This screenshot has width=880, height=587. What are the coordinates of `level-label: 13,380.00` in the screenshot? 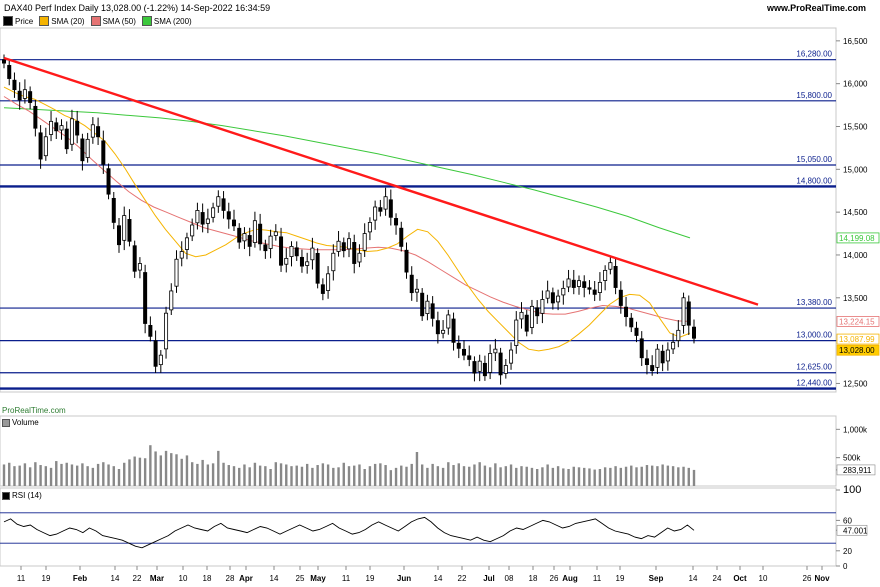 It's located at (814, 302).